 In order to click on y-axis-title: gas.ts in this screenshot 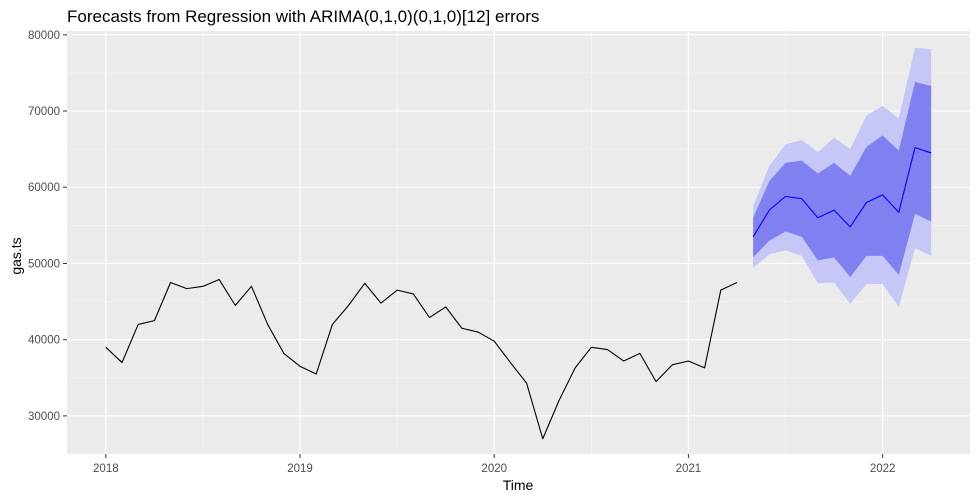, I will do `click(16, 255)`.